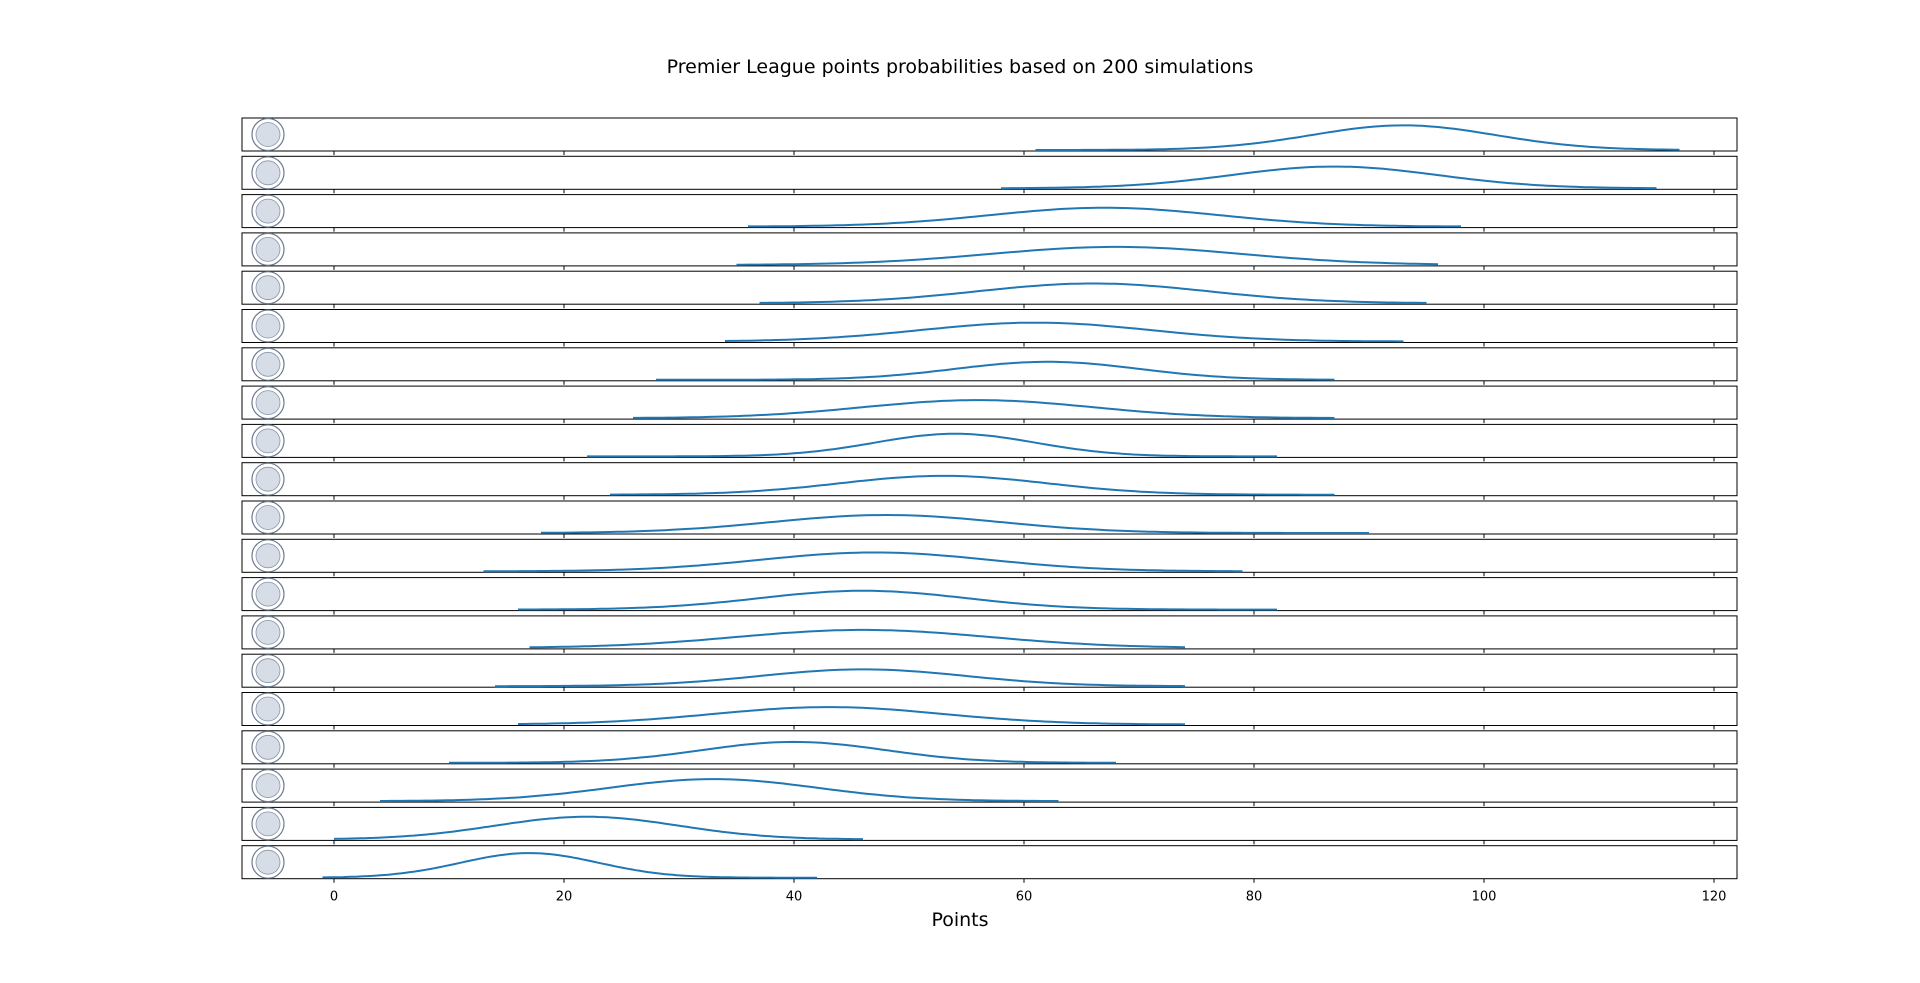 Image resolution: width=1920 pixels, height=983 pixels. What do you see at coordinates (334, 897) in the screenshot?
I see `x-tick-label: 0` at bounding box center [334, 897].